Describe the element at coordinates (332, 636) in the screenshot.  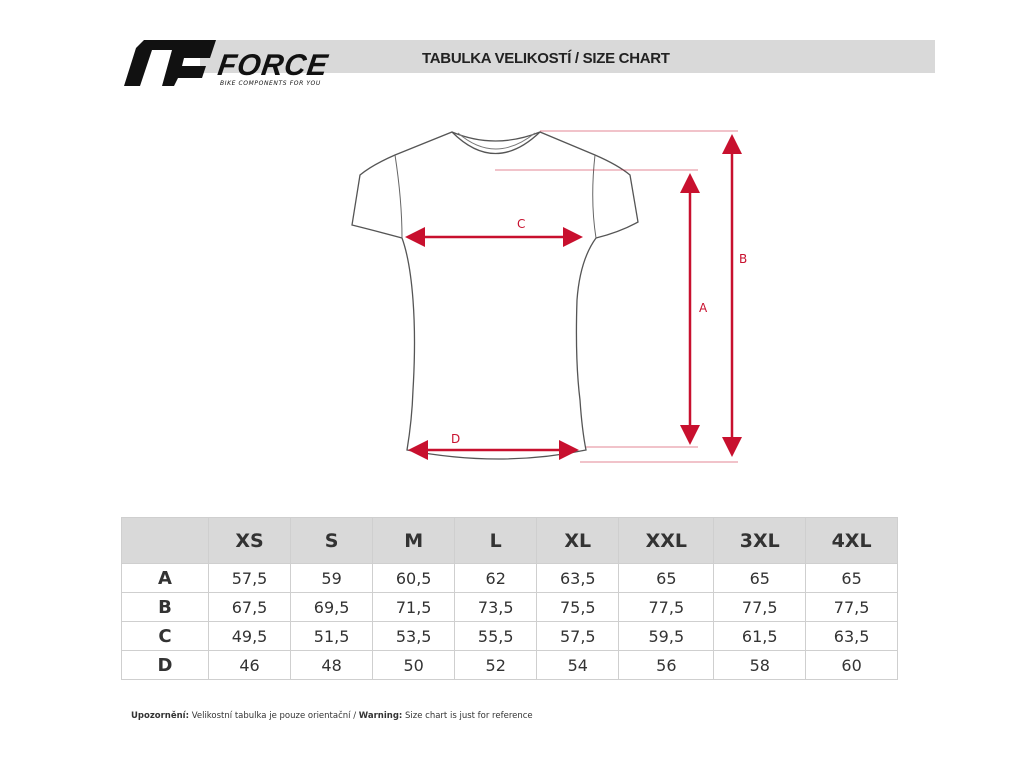
I see `table-cell: 51,5` at that location.